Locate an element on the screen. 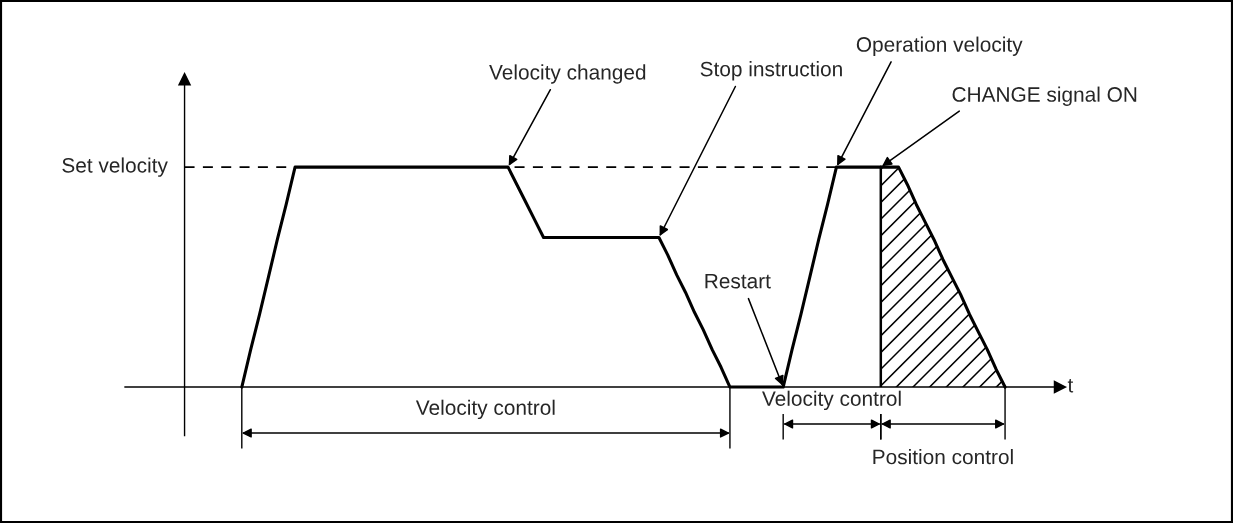 This screenshot has width=1233, height=523. ref-line-label: Set velocity is located at coordinates (115, 167).